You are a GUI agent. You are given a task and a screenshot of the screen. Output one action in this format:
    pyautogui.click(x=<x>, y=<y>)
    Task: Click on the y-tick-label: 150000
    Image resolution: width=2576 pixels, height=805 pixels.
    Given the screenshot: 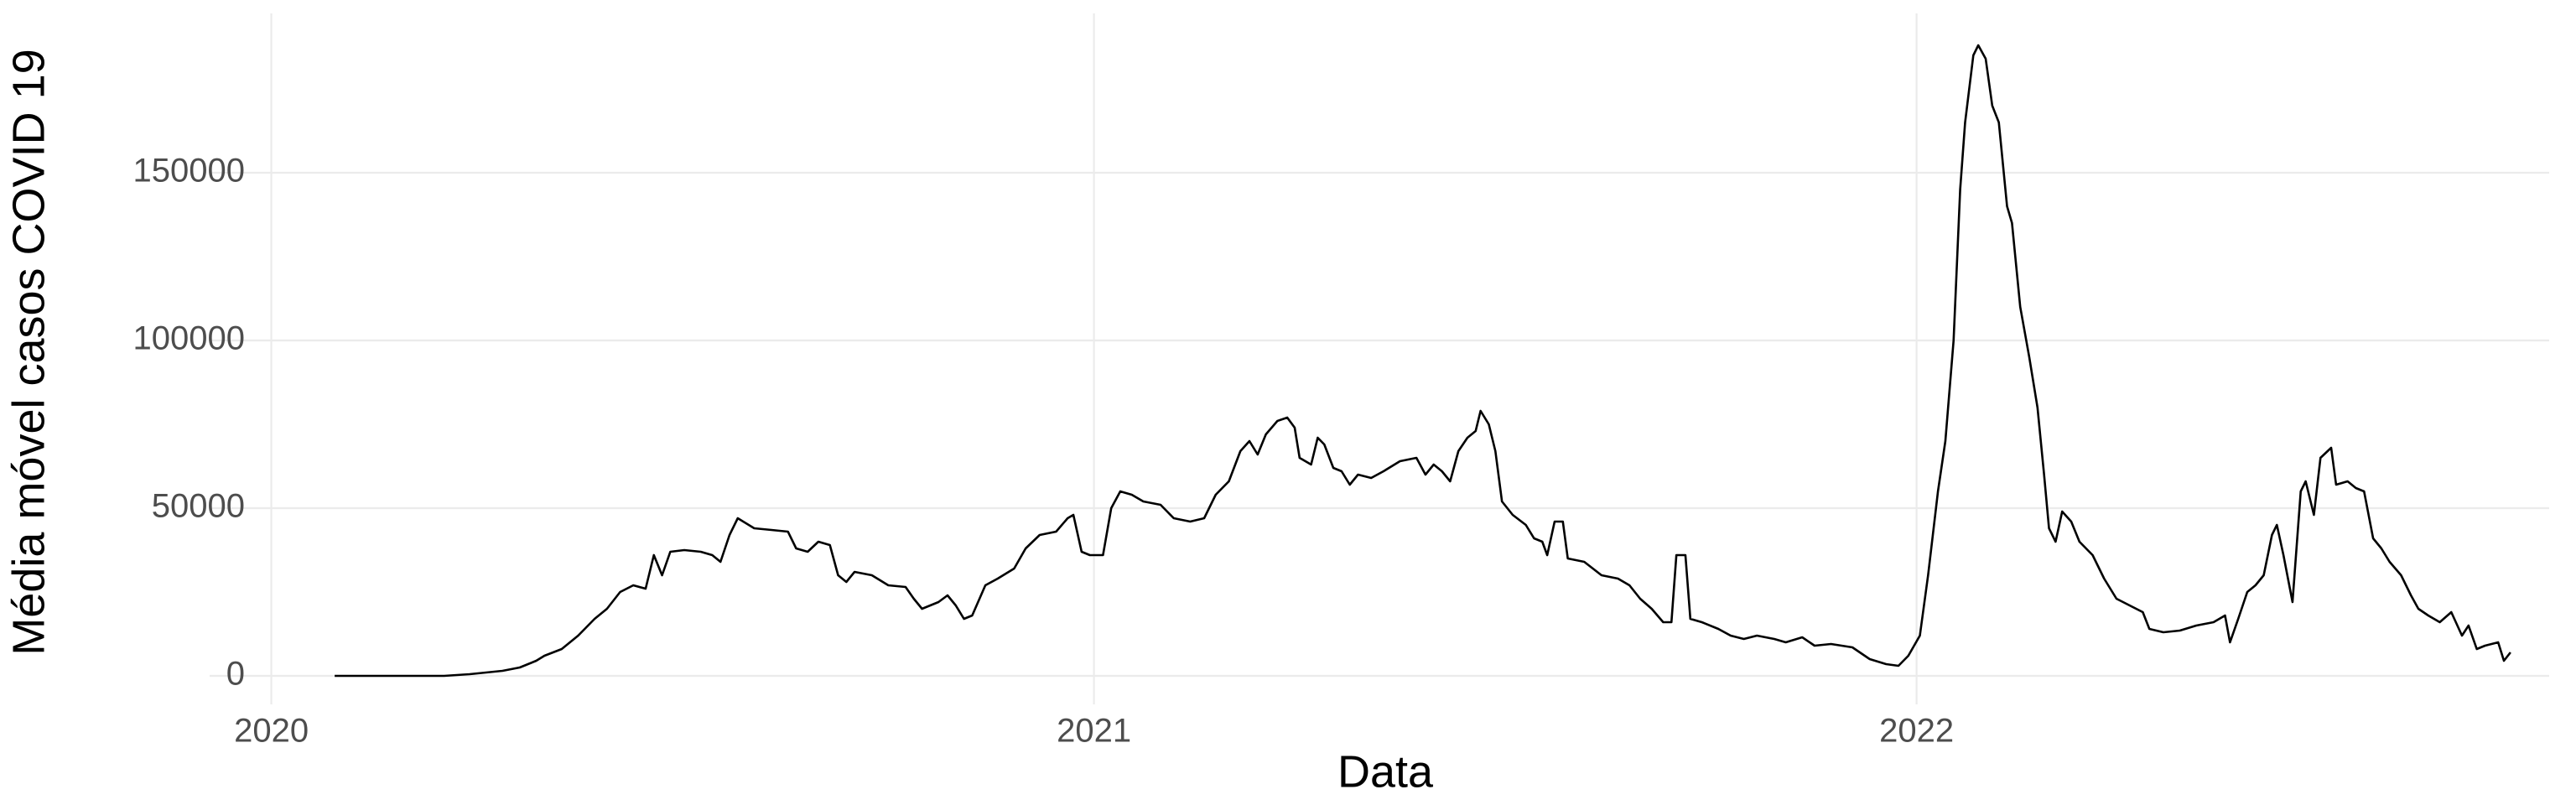 What is the action you would take?
    pyautogui.click(x=189, y=171)
    